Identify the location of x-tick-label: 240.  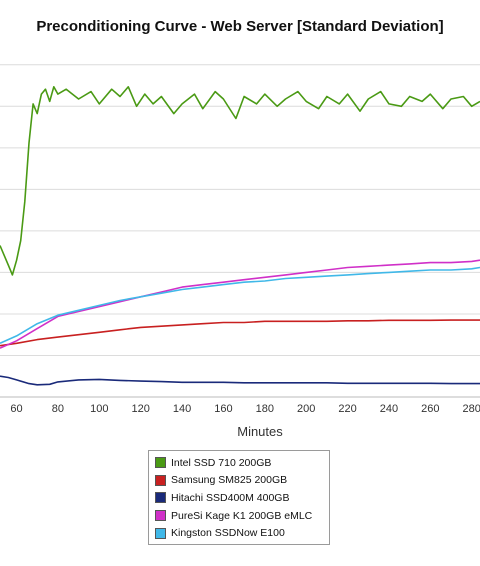
(389, 409).